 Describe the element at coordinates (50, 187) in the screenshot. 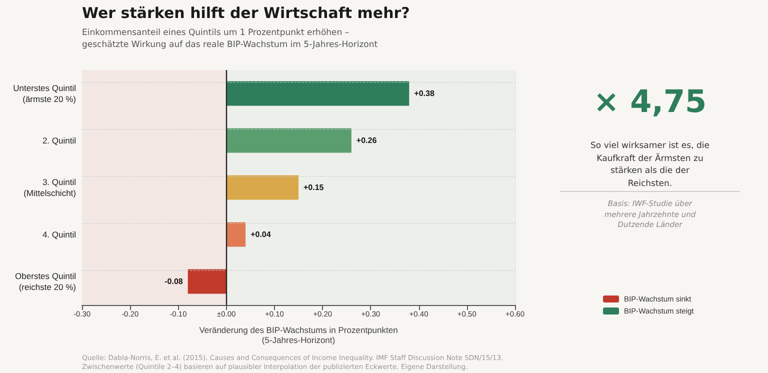

I see `y-tick-label: 3. Quintil (Mittelschicht)` at that location.